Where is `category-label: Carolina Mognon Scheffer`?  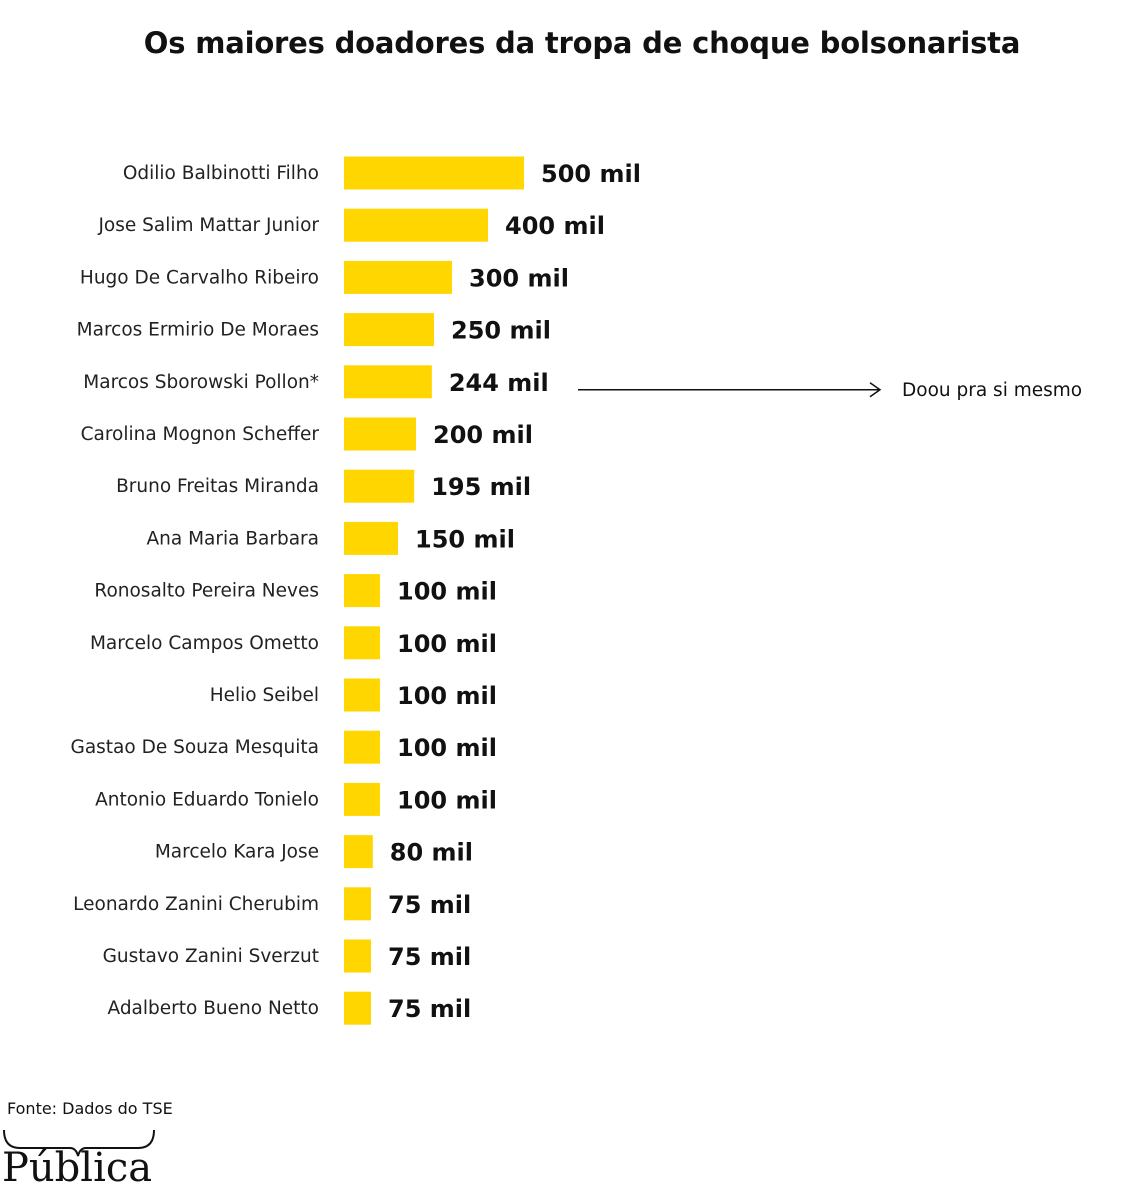 category-label: Carolina Mognon Scheffer is located at coordinates (200, 434).